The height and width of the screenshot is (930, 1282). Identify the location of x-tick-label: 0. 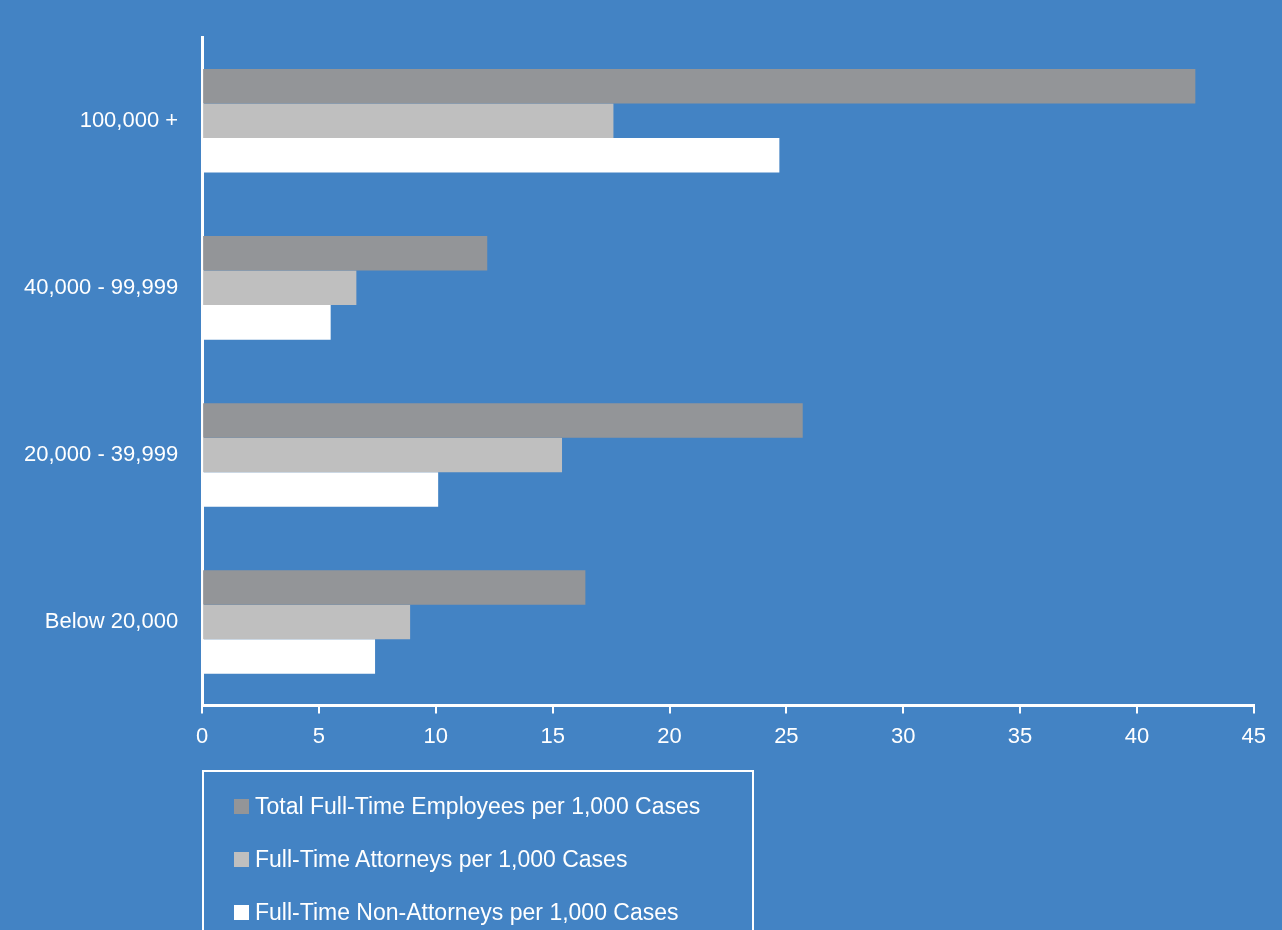
(202, 735).